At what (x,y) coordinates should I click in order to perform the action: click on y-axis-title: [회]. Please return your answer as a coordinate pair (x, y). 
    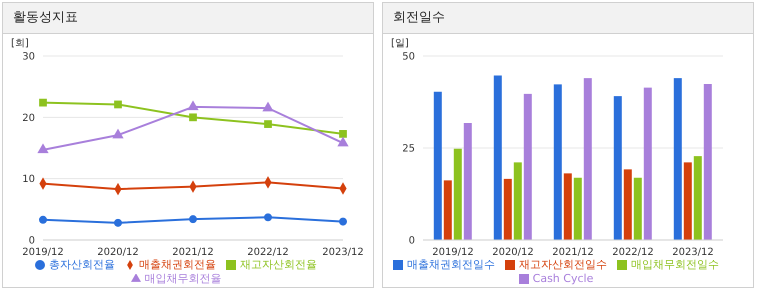
    Looking at the image, I should click on (20, 44).